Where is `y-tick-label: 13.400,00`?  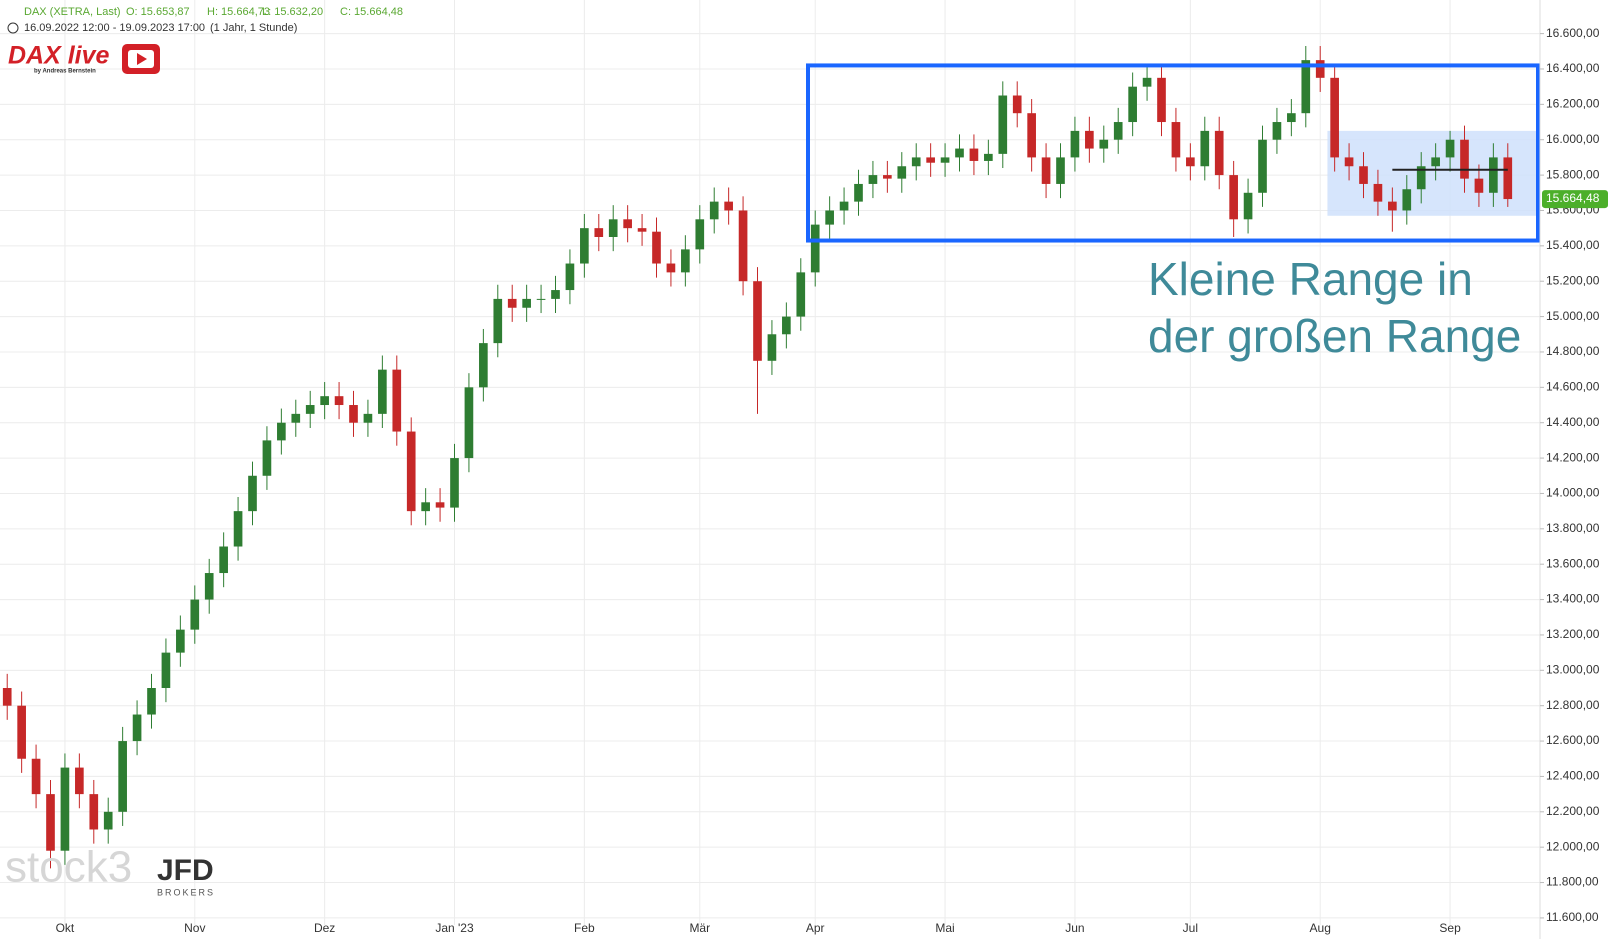 y-tick-label: 13.400,00 is located at coordinates (1573, 599).